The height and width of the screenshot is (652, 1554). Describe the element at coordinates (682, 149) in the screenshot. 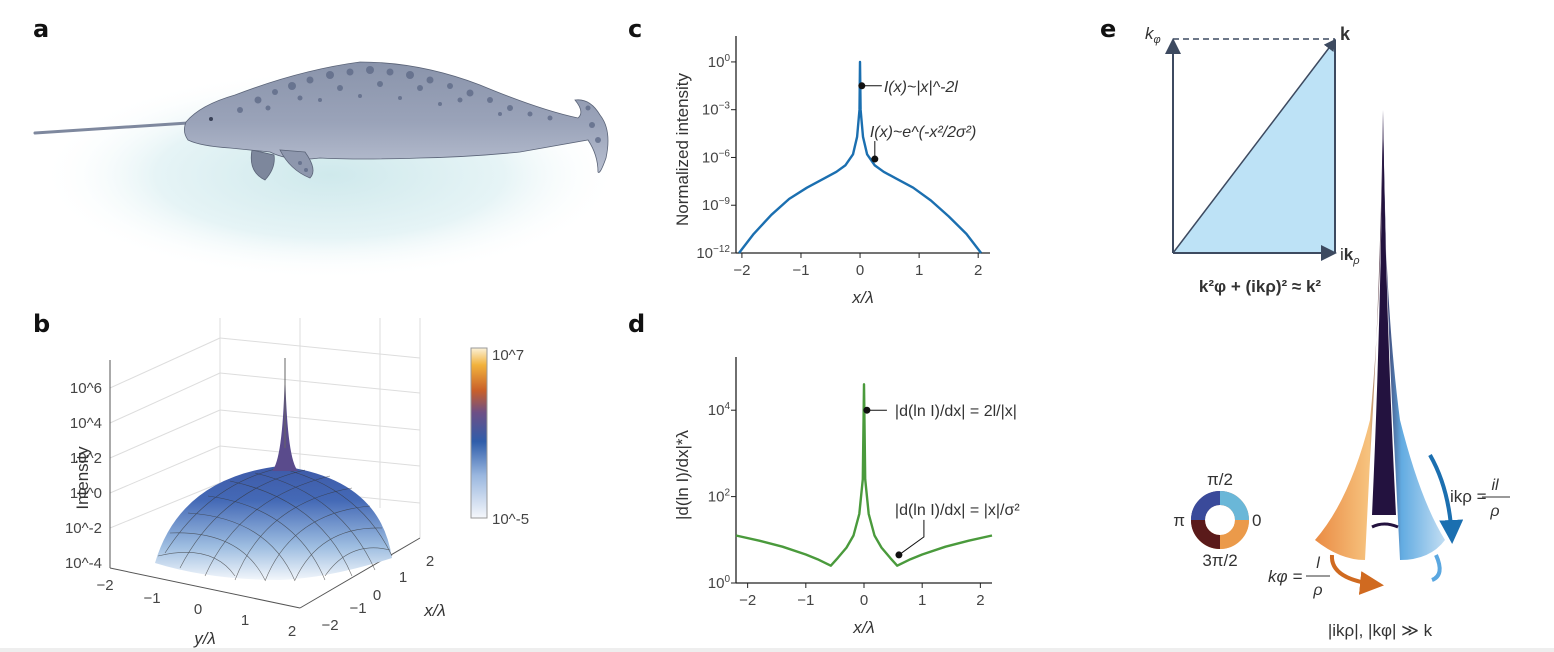

I see `y-axis-label: Normalized intensity` at that location.